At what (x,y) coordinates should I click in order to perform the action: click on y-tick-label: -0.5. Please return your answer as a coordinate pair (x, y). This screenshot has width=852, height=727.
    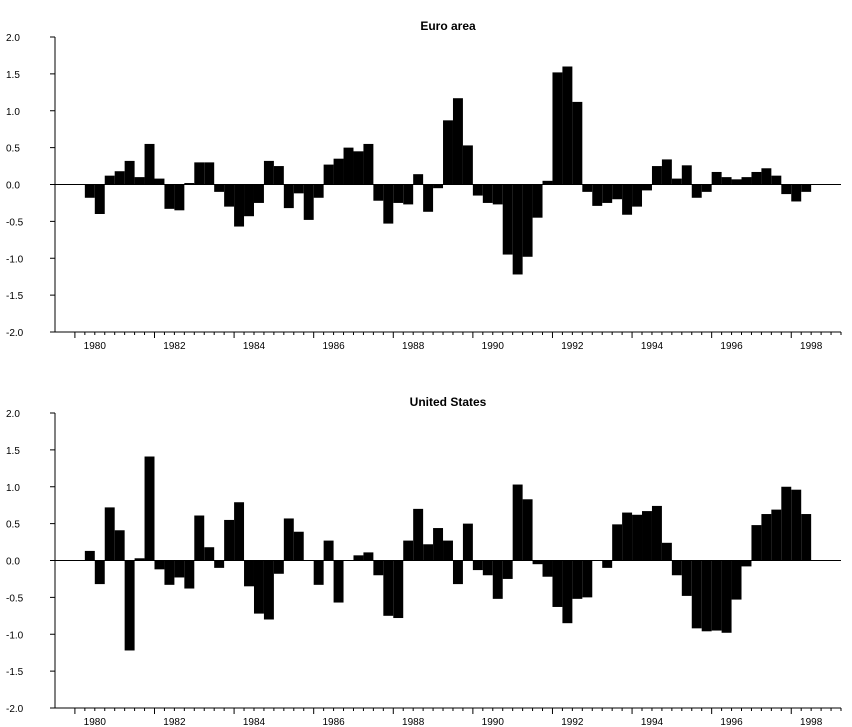
    Looking at the image, I should click on (15, 222).